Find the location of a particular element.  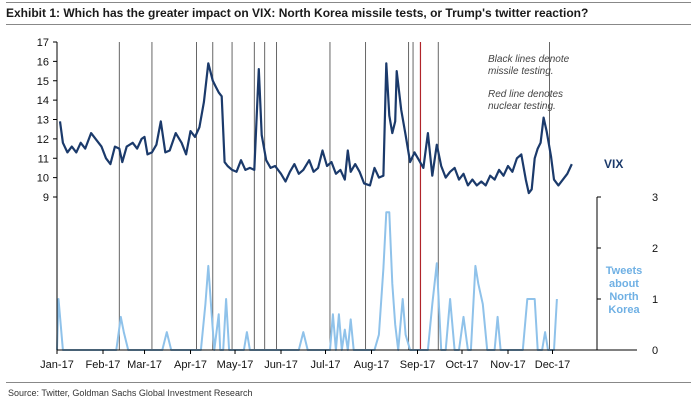

right-tick-label-1: 2 is located at coordinates (655, 249).